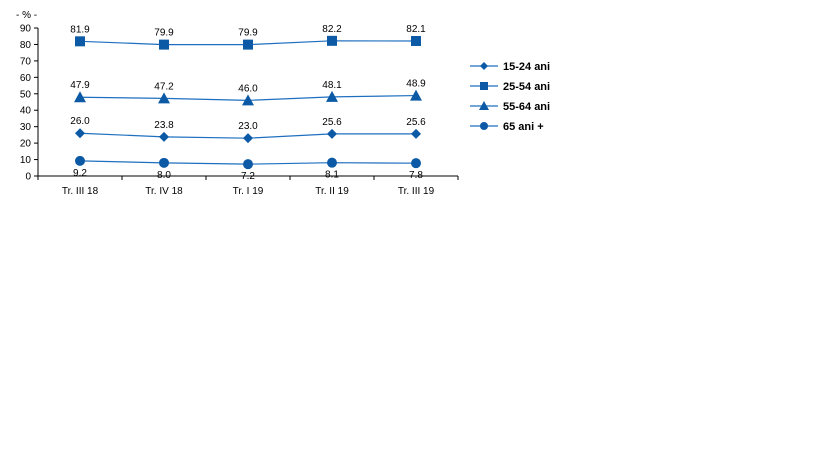 The height and width of the screenshot is (460, 819). What do you see at coordinates (26, 15) in the screenshot?
I see `y-unit-label: - % -` at bounding box center [26, 15].